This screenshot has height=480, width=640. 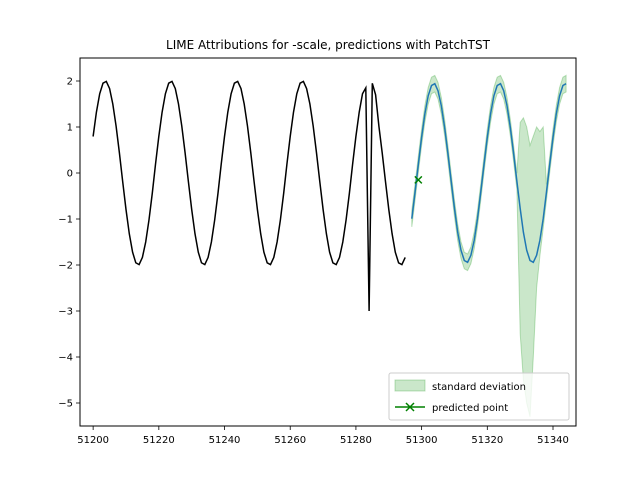 What do you see at coordinates (65, 312) in the screenshot?
I see `y-tick-label: −3` at bounding box center [65, 312].